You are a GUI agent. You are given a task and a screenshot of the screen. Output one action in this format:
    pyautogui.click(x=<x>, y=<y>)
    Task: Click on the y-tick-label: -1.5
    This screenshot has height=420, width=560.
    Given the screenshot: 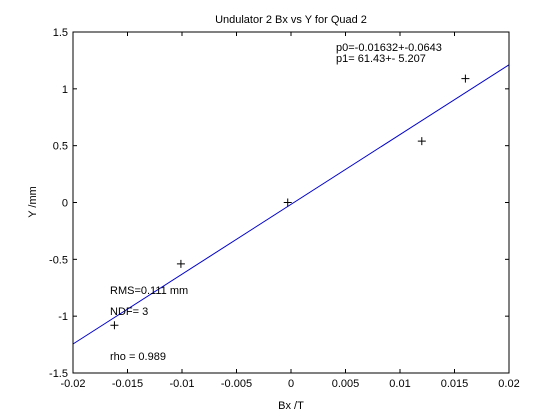 What is the action you would take?
    pyautogui.click(x=58, y=374)
    